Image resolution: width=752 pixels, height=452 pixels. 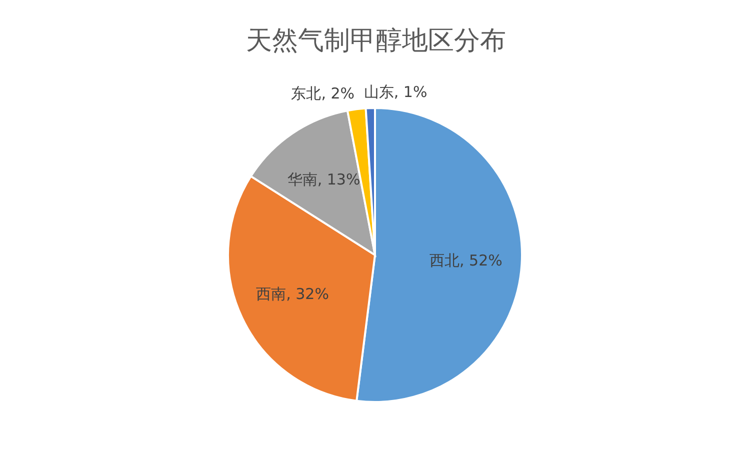 What do you see at coordinates (323, 179) in the screenshot?
I see `slice-label: 华南, 13%` at bounding box center [323, 179].